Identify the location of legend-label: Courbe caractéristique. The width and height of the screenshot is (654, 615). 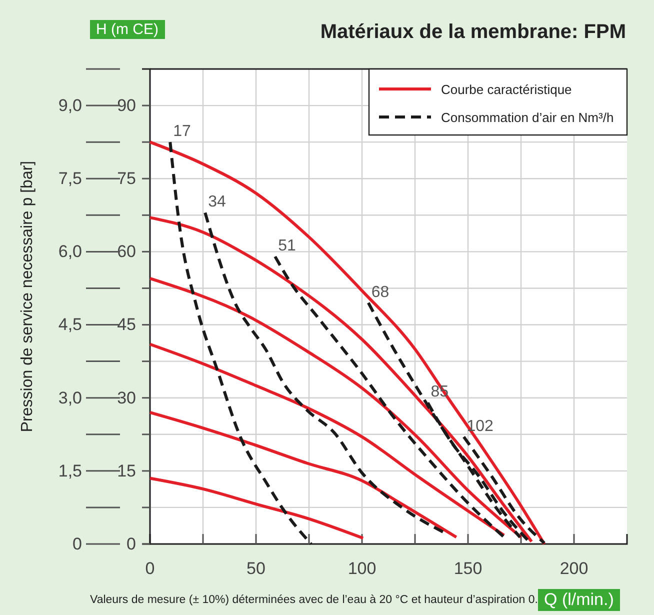
(506, 89).